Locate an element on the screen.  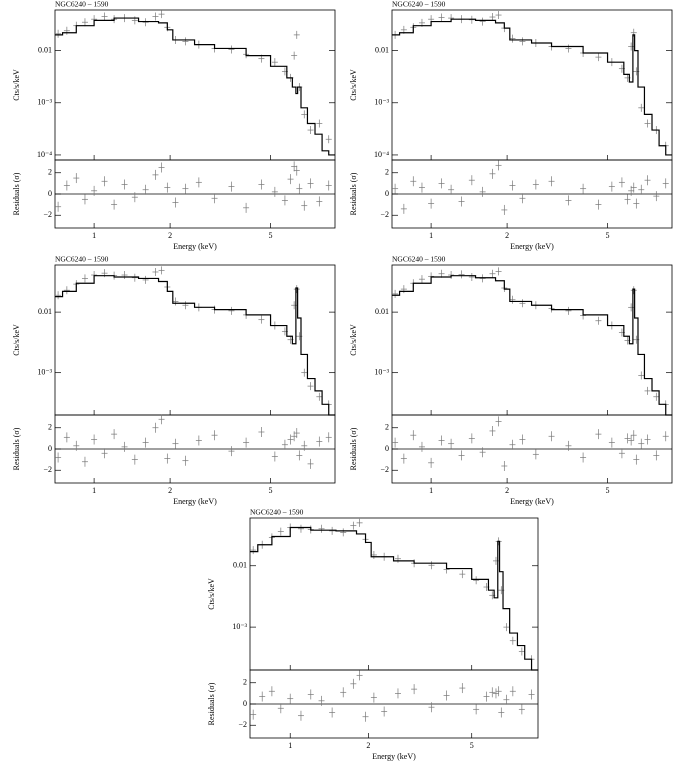
y-tick-label: 0 is located at coordinates (245, 703).